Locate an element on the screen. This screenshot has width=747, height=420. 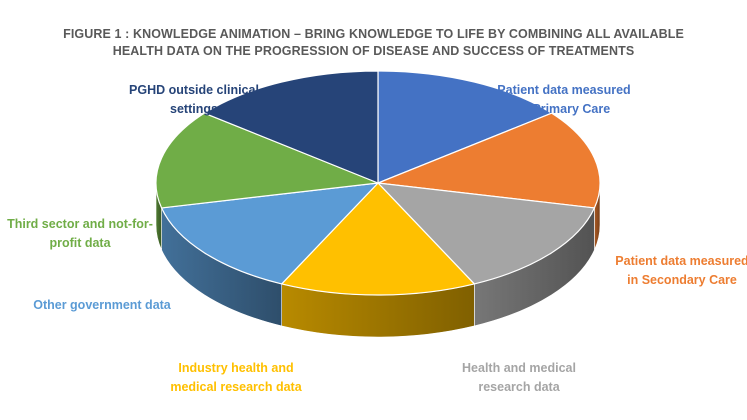
slice-label-5: Third sector and not-for-profit data is located at coordinates (80, 233).